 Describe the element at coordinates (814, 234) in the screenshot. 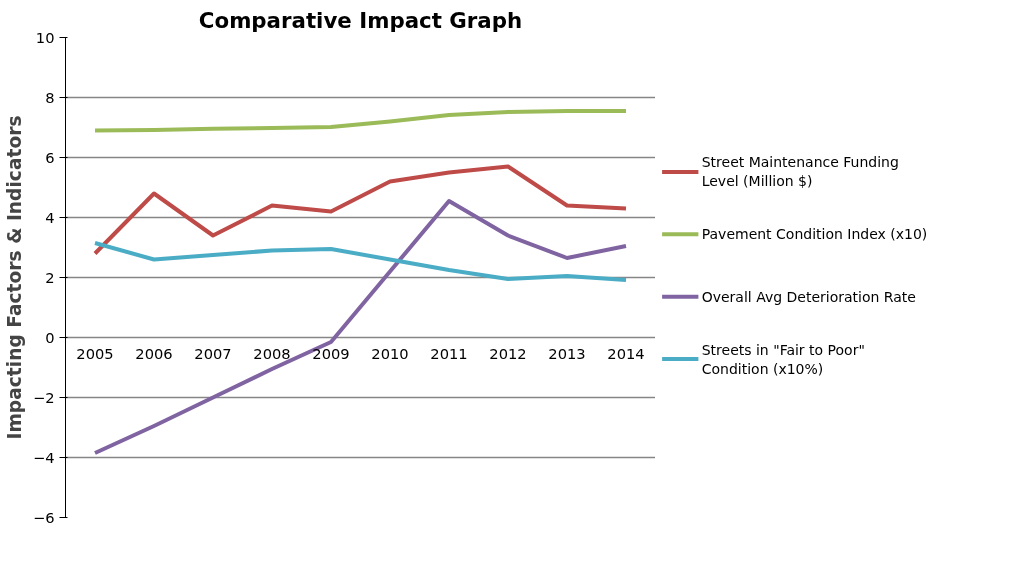

I see `legend-label: Pavement Condition Index (x10)` at that location.